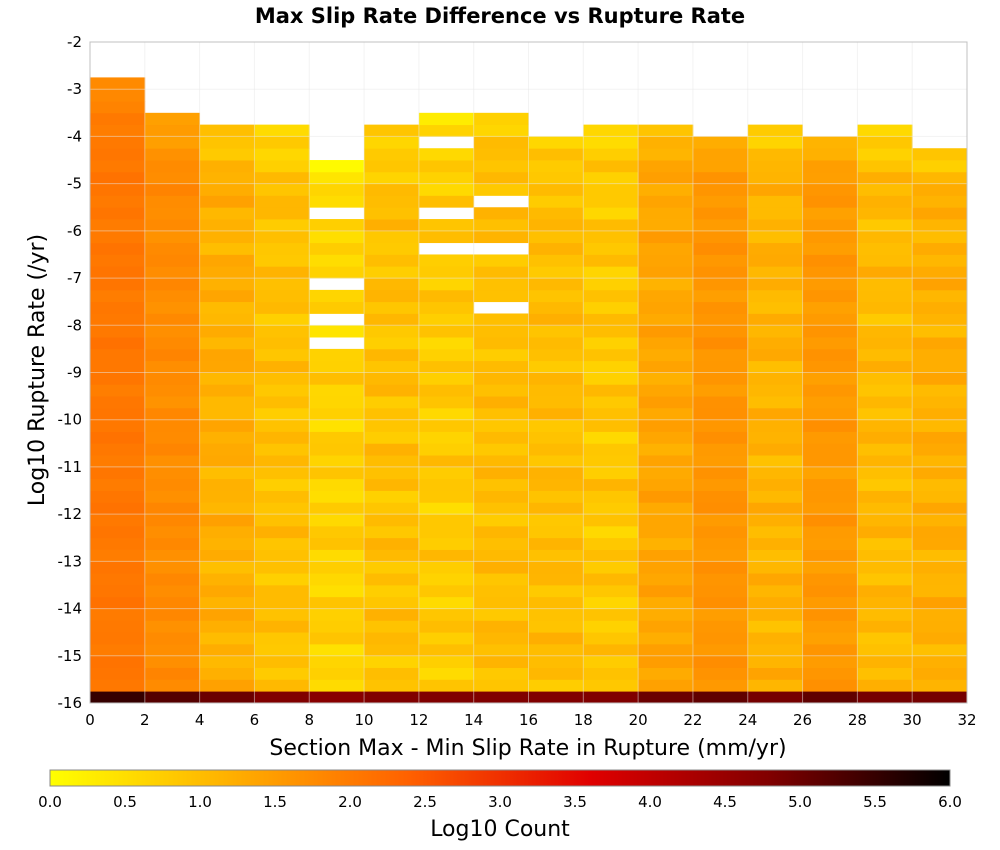 The height and width of the screenshot is (850, 1000). I want to click on y-tick-label: -14, so click(70, 609).